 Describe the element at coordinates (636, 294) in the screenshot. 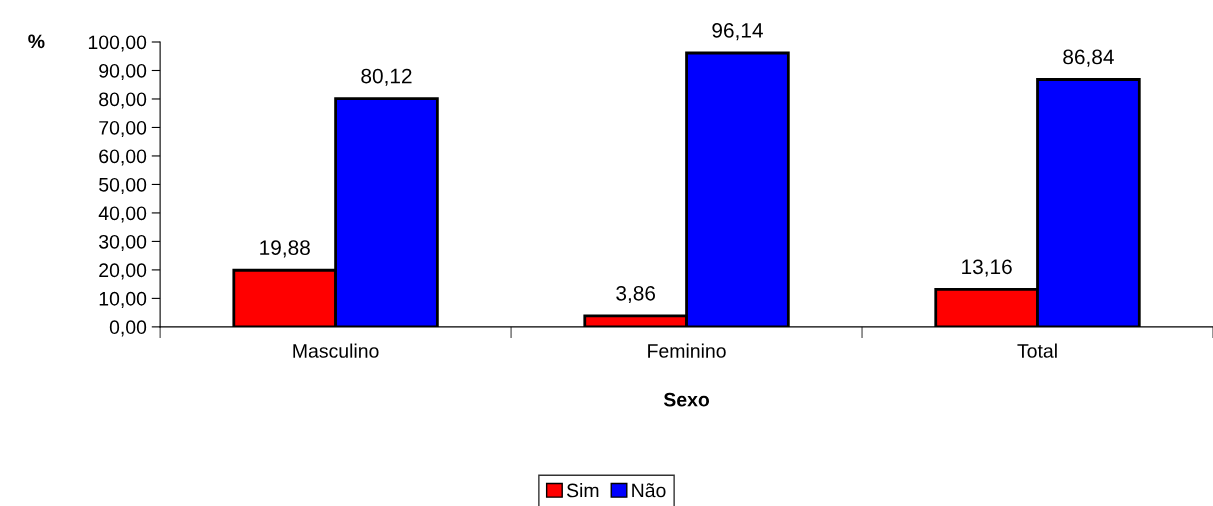

I see `data-label: 3,86` at that location.